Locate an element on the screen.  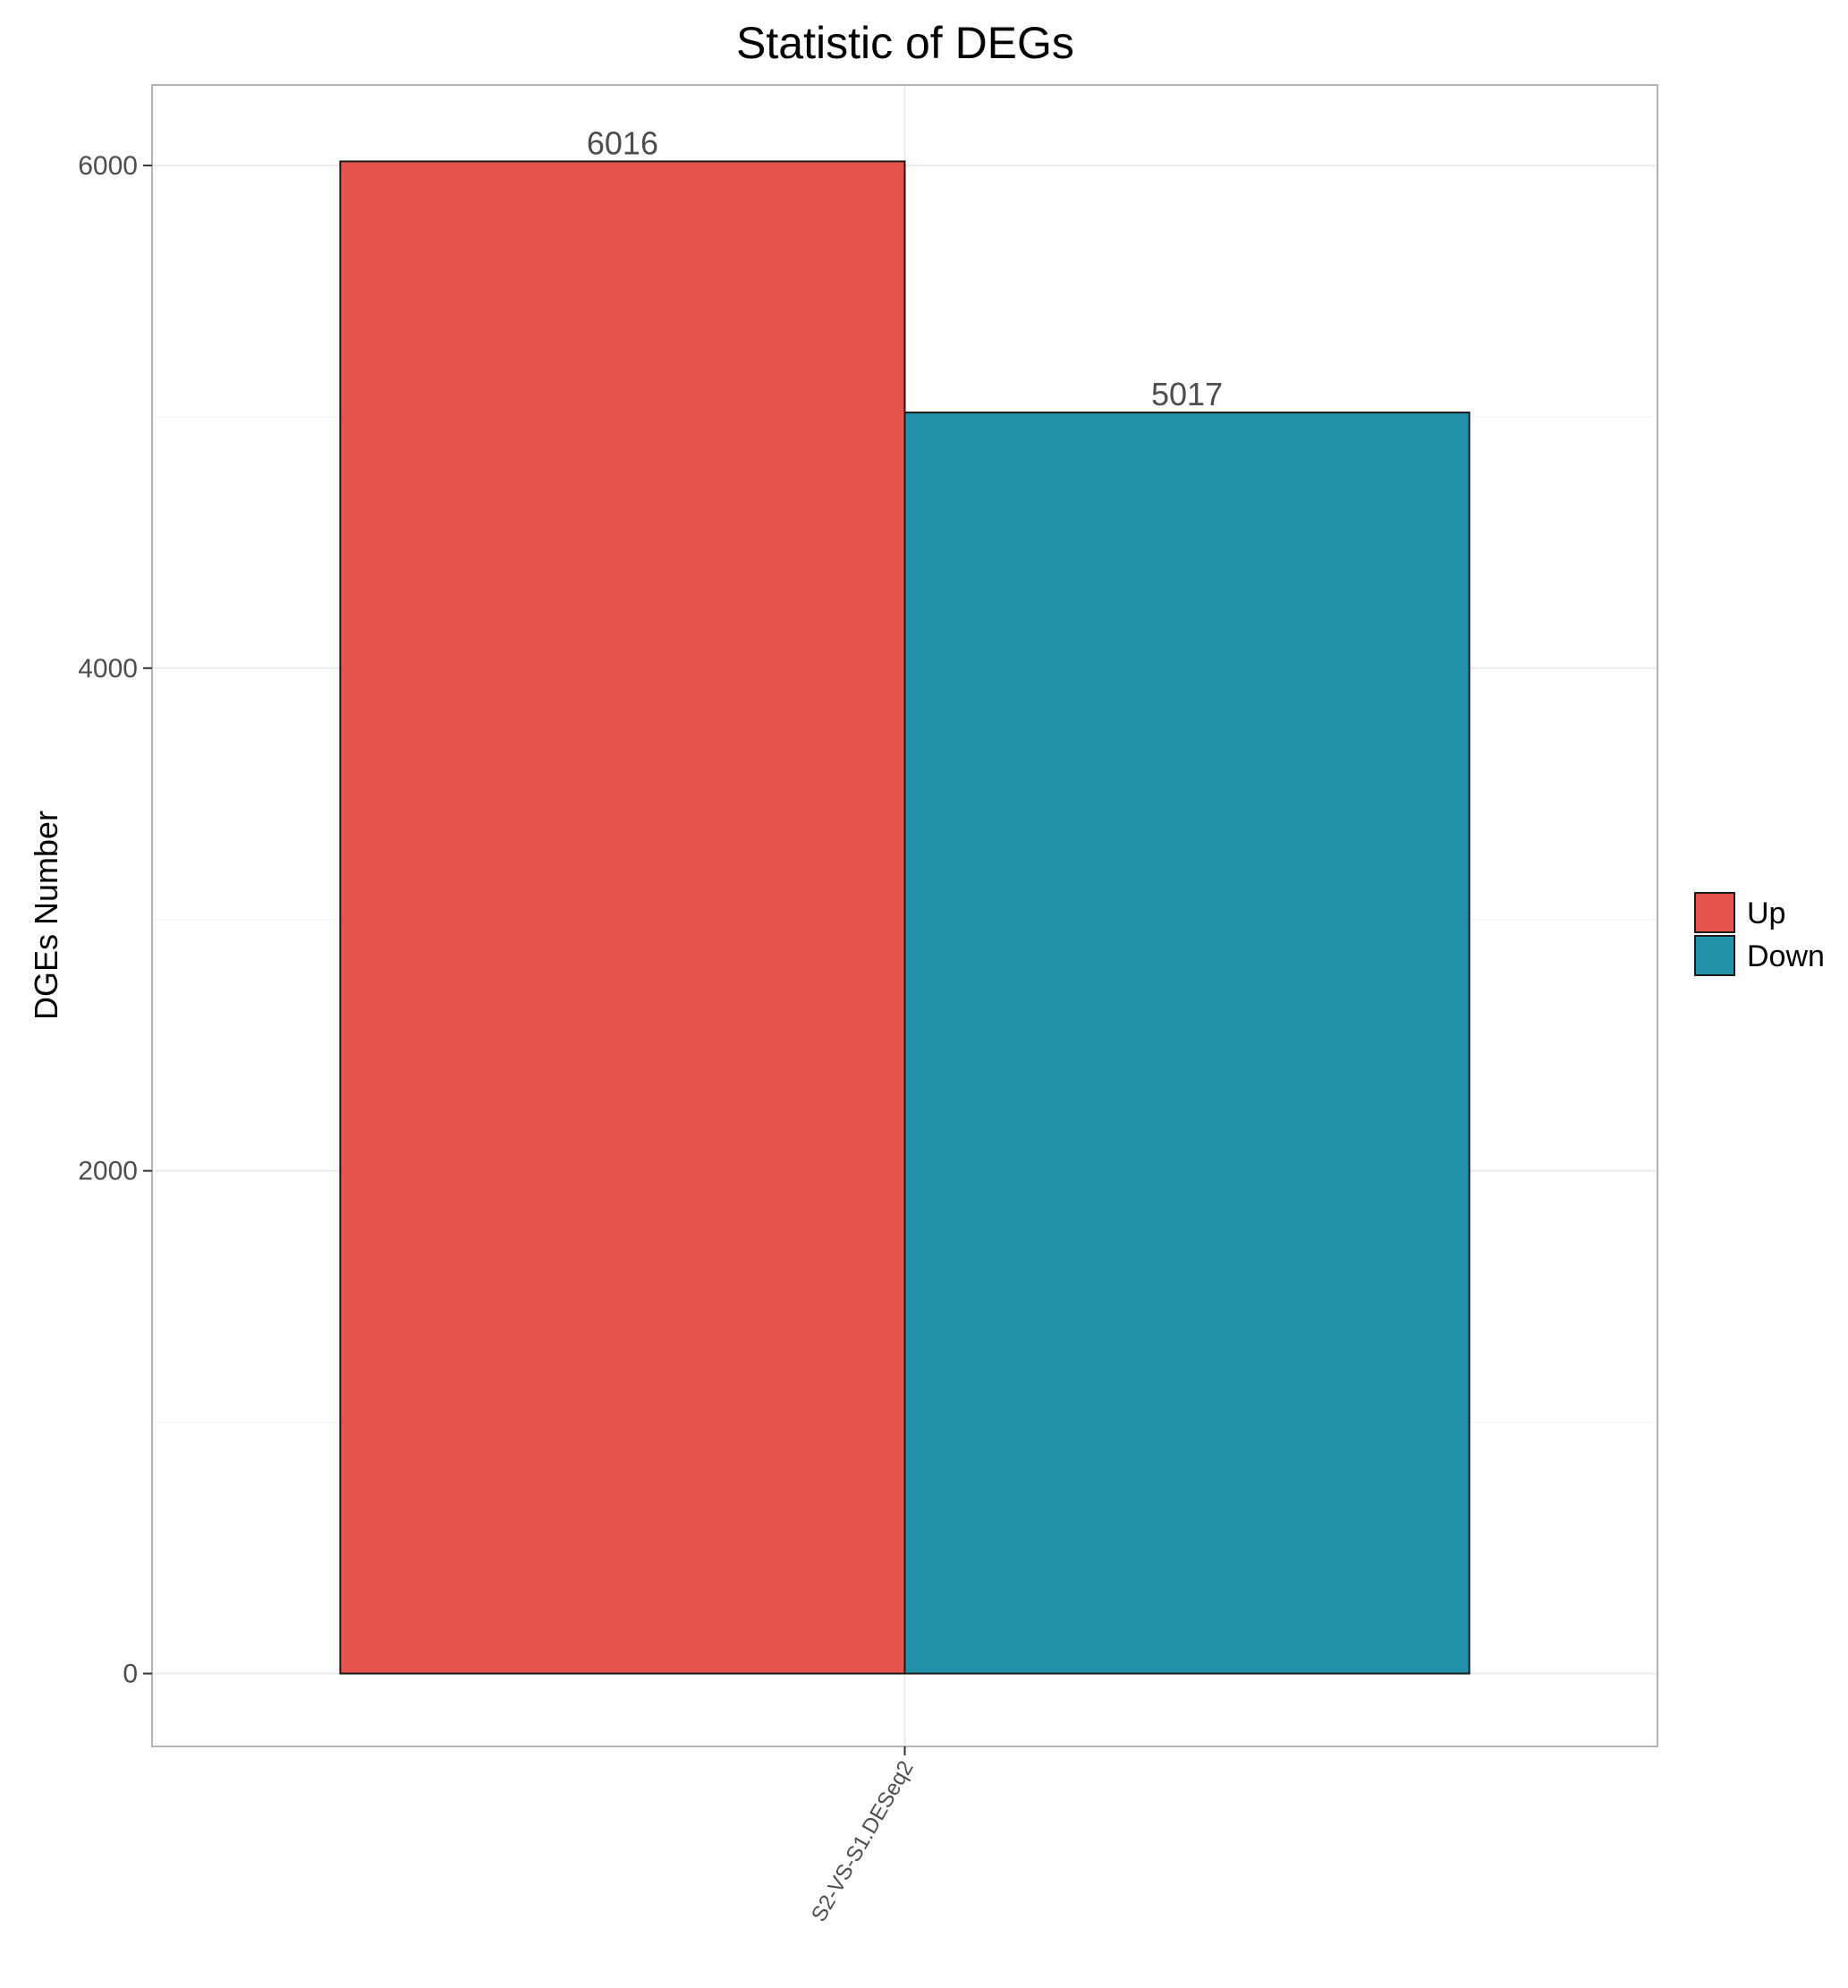
y-tick-label: 6000 is located at coordinates (108, 166).